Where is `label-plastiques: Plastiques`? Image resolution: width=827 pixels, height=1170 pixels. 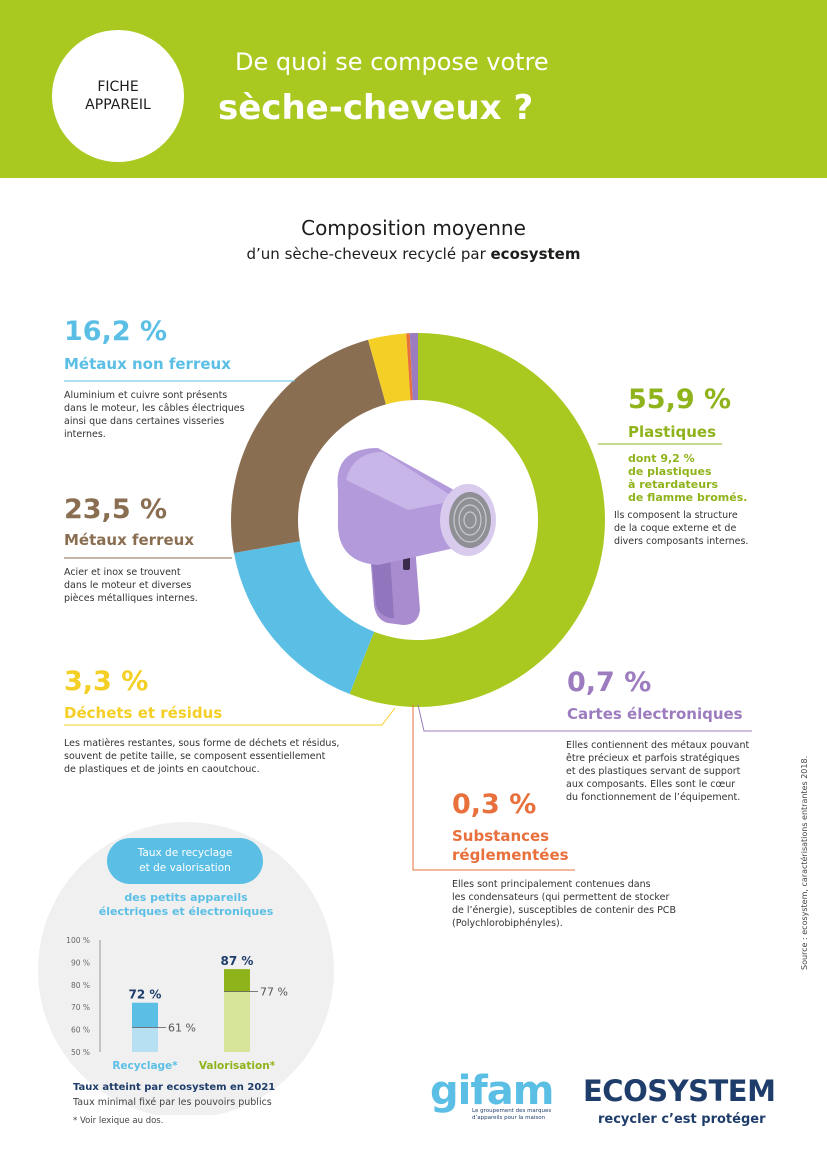
label-plastiques: Plastiques is located at coordinates (672, 432).